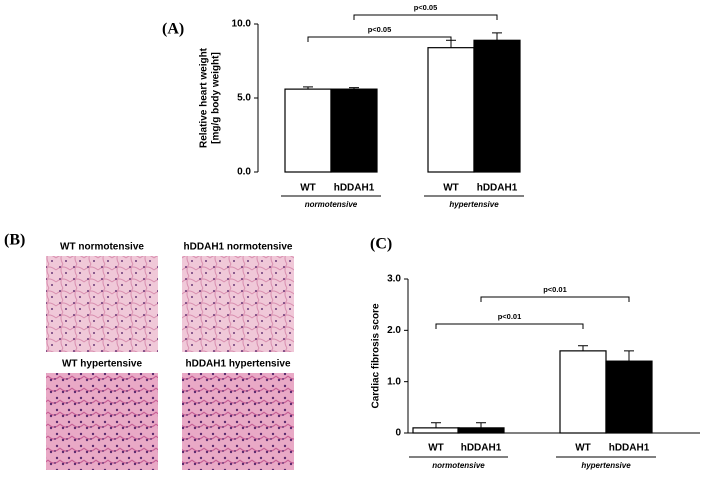  I want to click on y-tick-label: 0.0, so click(244, 172).